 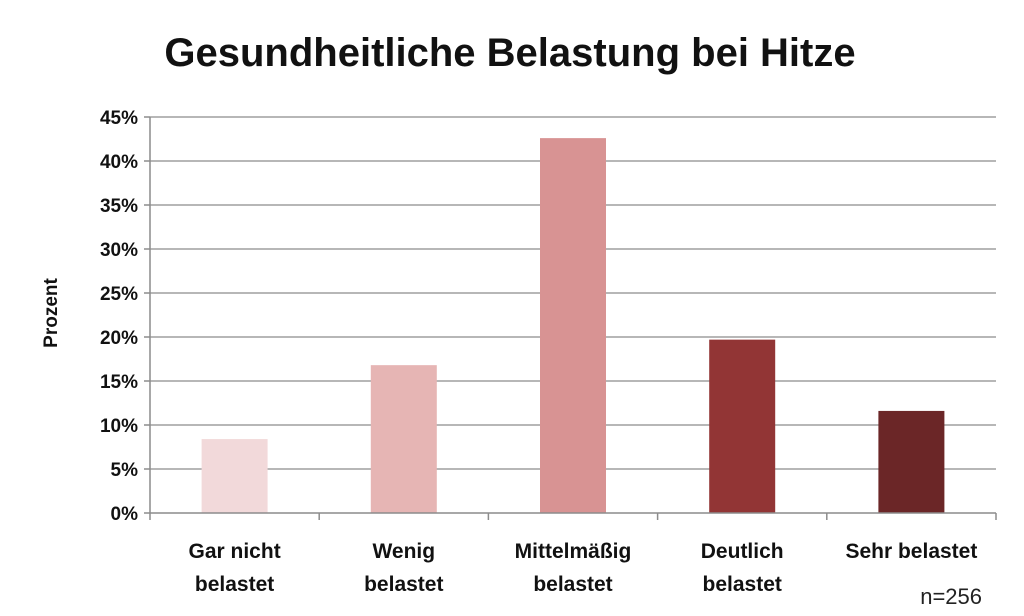 I want to click on x-tick-label: Gar nicht belastet, so click(x=235, y=568).